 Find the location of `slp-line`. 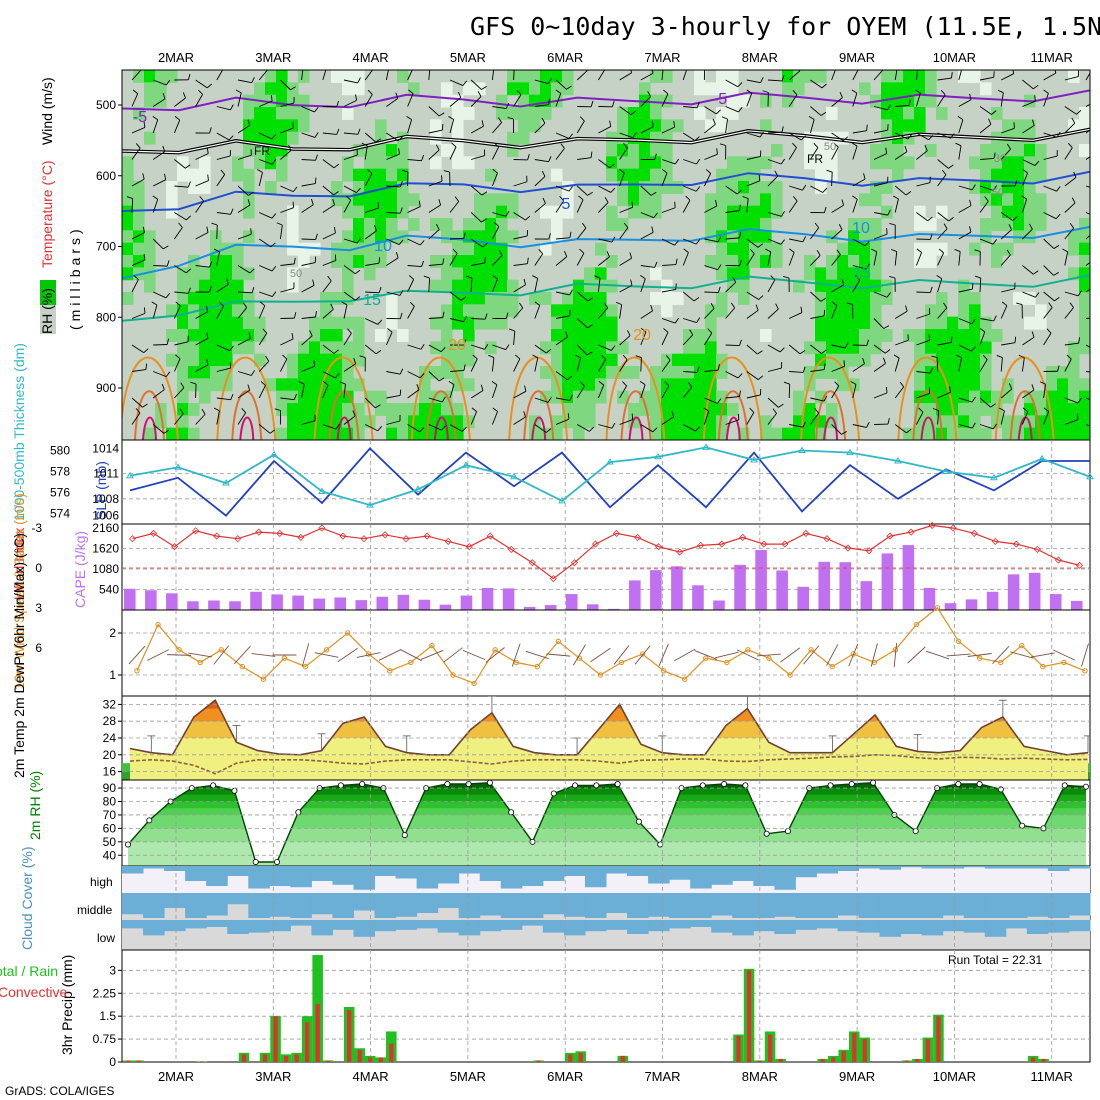

slp-line is located at coordinates (609, 482).